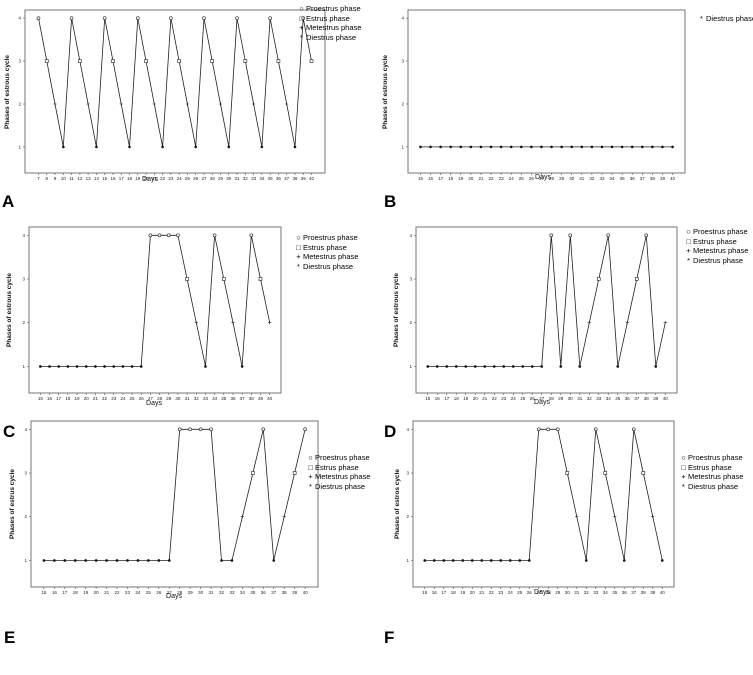  Describe the element at coordinates (653, 592) in the screenshot. I see `x-tick-label: 39` at that location.